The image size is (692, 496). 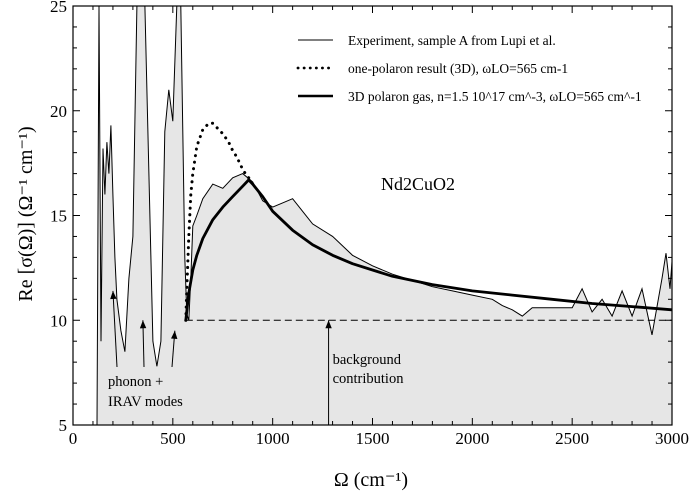 I want to click on phonon-arrow, so click(x=115, y=329).